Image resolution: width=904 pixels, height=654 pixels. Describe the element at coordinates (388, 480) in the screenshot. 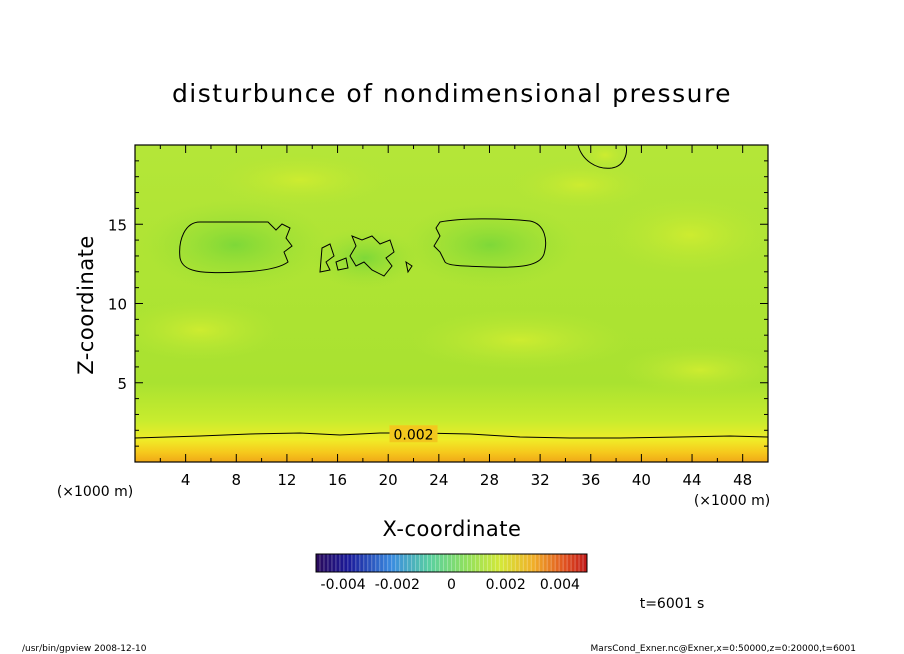

I see `x-tick-label: 20` at that location.